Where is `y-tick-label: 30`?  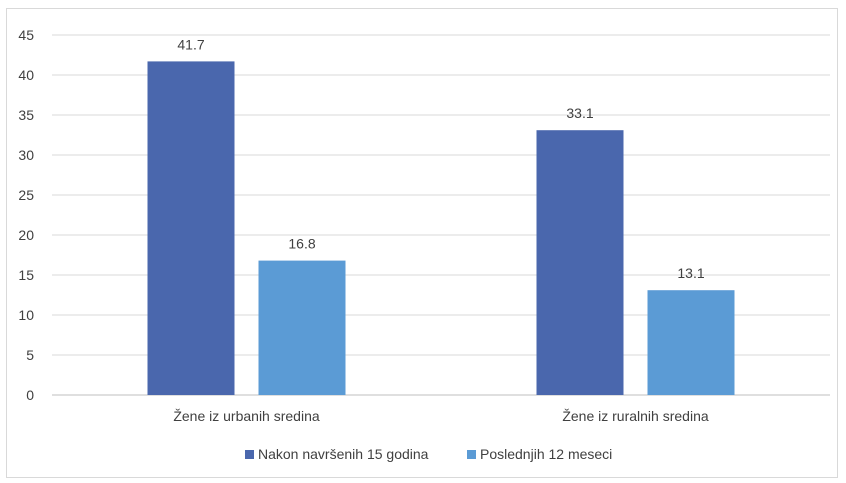 y-tick-label: 30 is located at coordinates (26, 155).